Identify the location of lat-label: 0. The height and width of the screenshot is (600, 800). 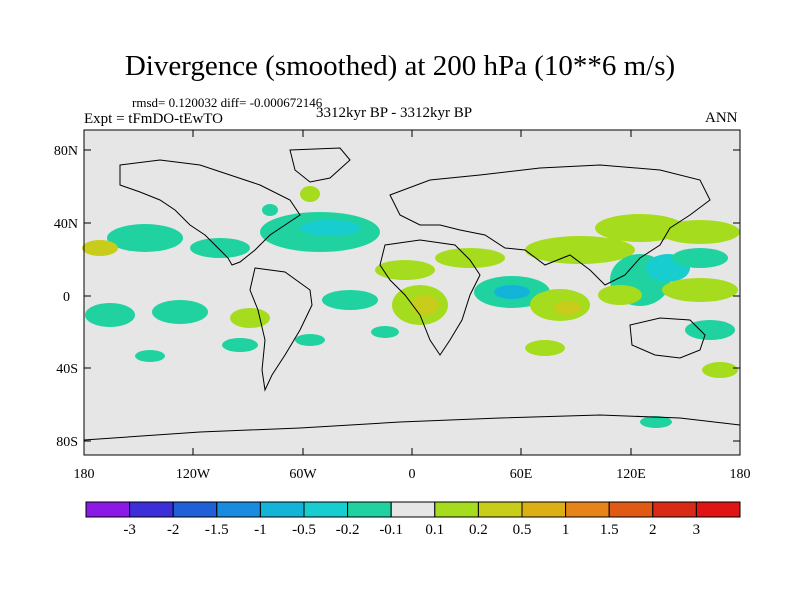
(66, 297).